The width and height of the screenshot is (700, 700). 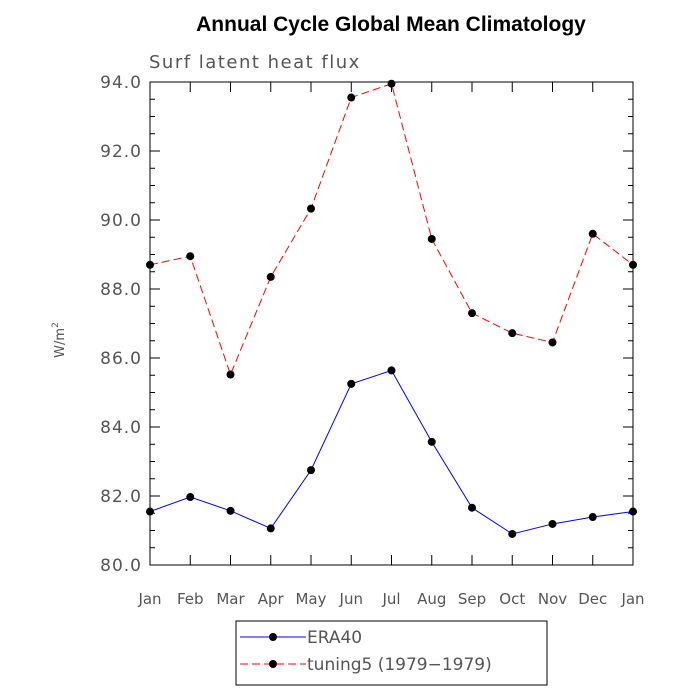 What do you see at coordinates (190, 599) in the screenshot?
I see `x-tick-label: Feb` at bounding box center [190, 599].